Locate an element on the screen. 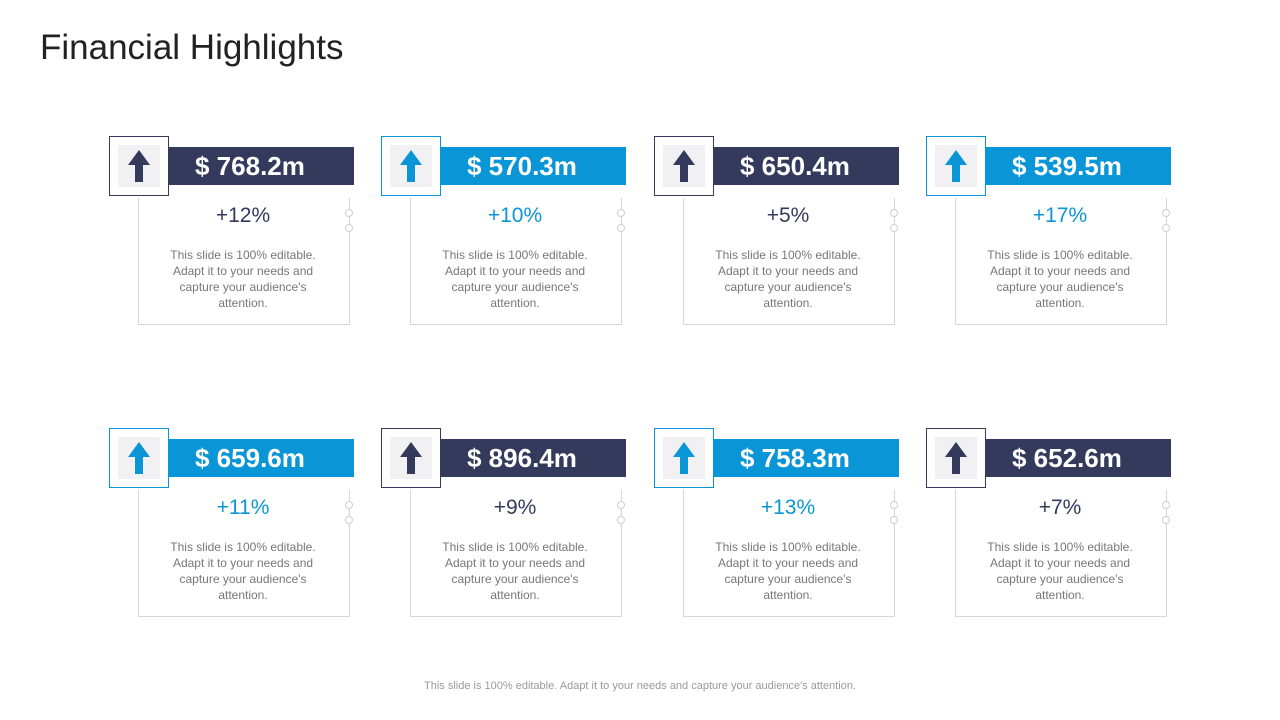 The width and height of the screenshot is (1280, 720). amount-bar: $ 768.2m is located at coordinates (261, 166).